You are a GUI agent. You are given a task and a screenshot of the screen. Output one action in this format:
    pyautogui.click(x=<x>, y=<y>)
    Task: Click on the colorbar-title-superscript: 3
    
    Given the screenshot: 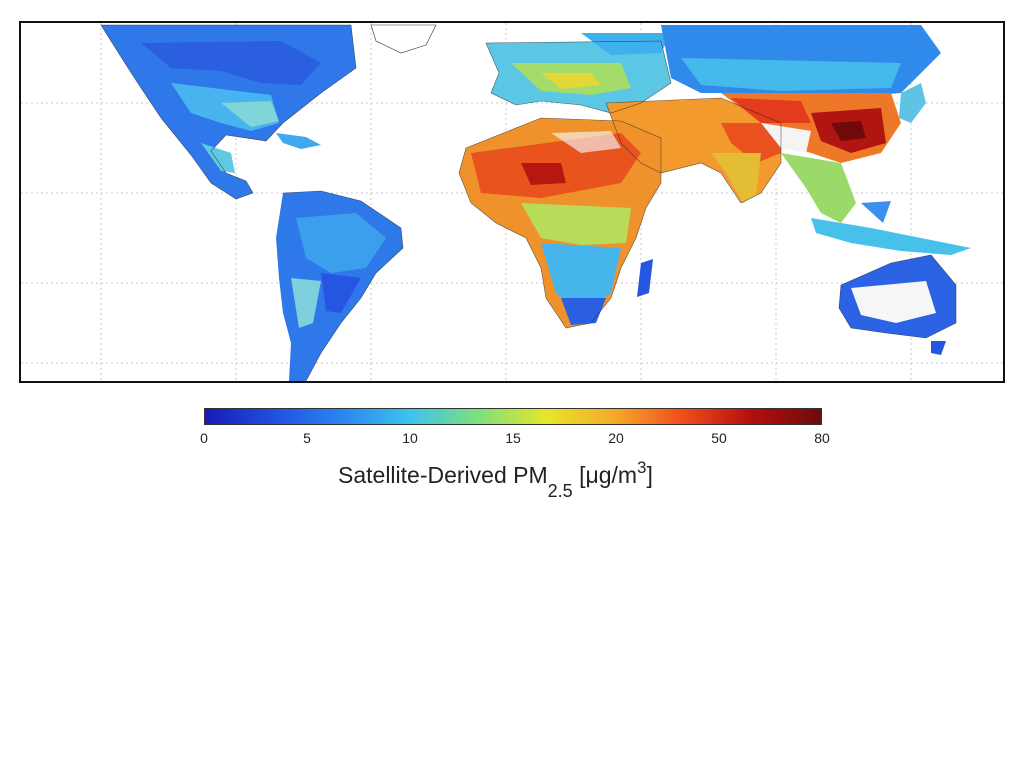 What is the action you would take?
    pyautogui.click(x=642, y=467)
    